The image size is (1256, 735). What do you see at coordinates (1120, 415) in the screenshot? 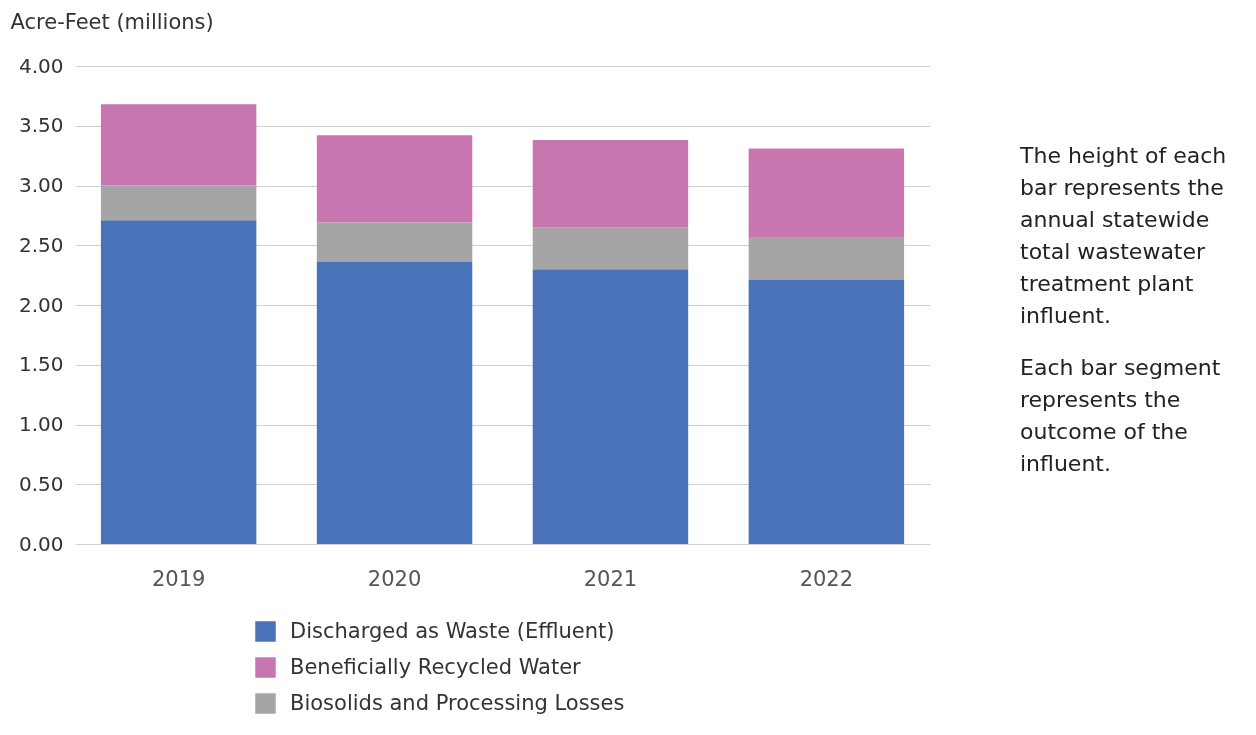
I see `text: Each bar segment represents the outcome of the influent.` at bounding box center [1120, 415].